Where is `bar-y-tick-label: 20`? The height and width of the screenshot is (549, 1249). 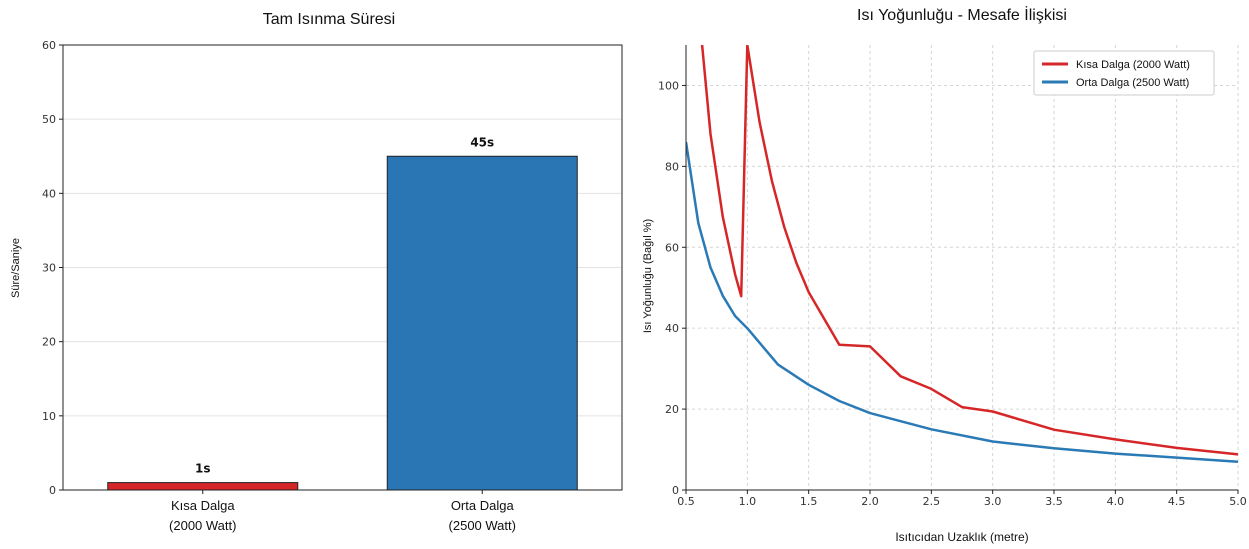 bar-y-tick-label: 20 is located at coordinates (49, 342).